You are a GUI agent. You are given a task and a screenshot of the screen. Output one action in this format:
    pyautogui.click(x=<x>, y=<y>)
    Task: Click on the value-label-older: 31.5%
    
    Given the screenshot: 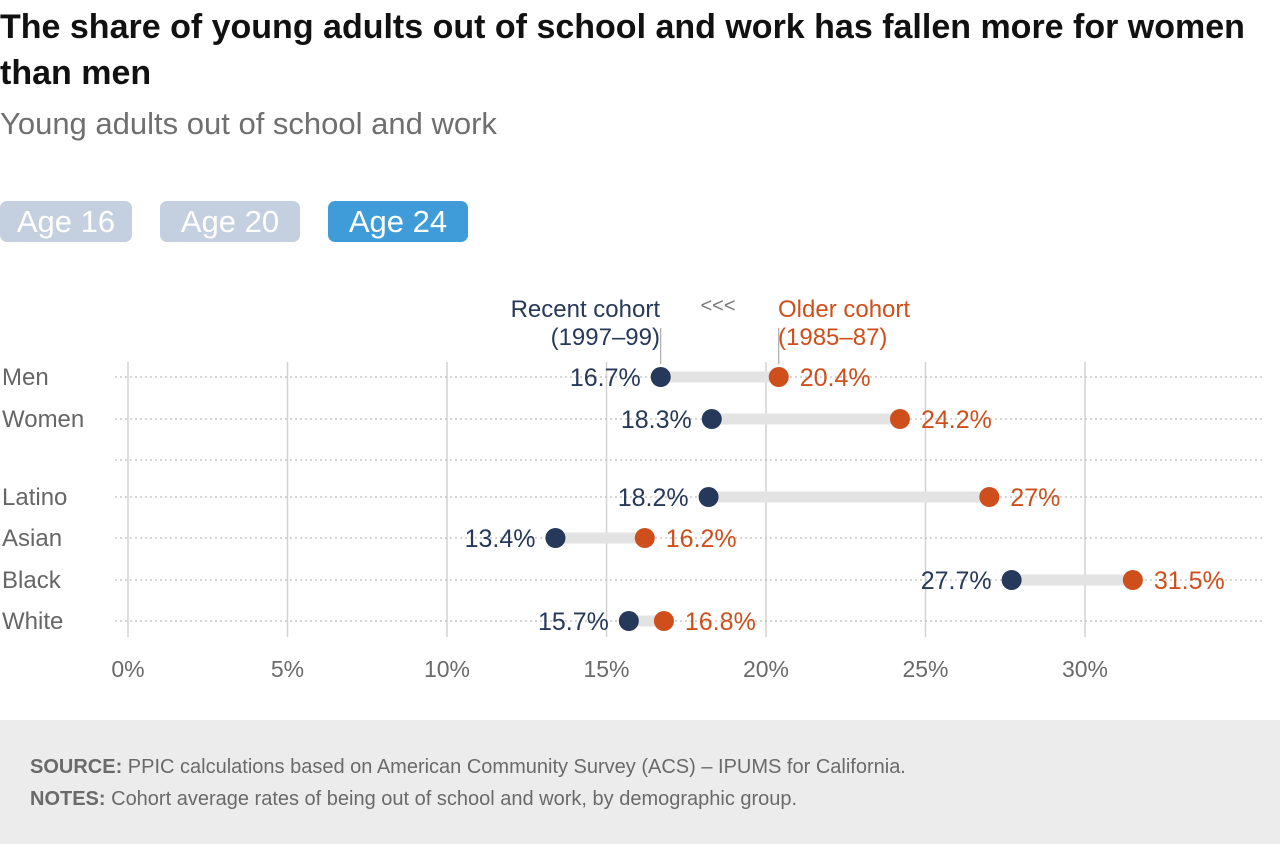 What is the action you would take?
    pyautogui.click(x=1189, y=581)
    